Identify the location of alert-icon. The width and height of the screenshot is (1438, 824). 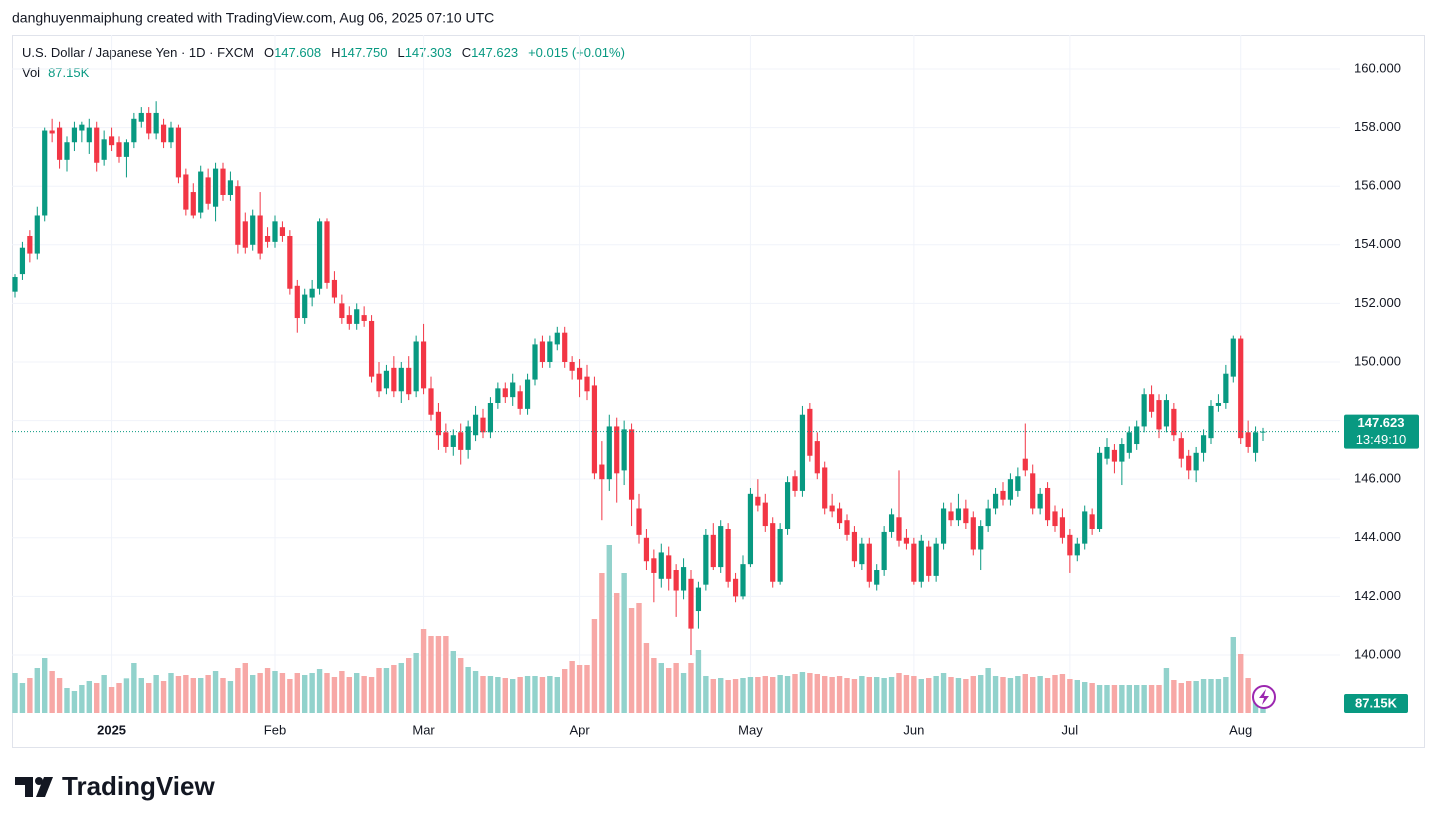
(1264, 697).